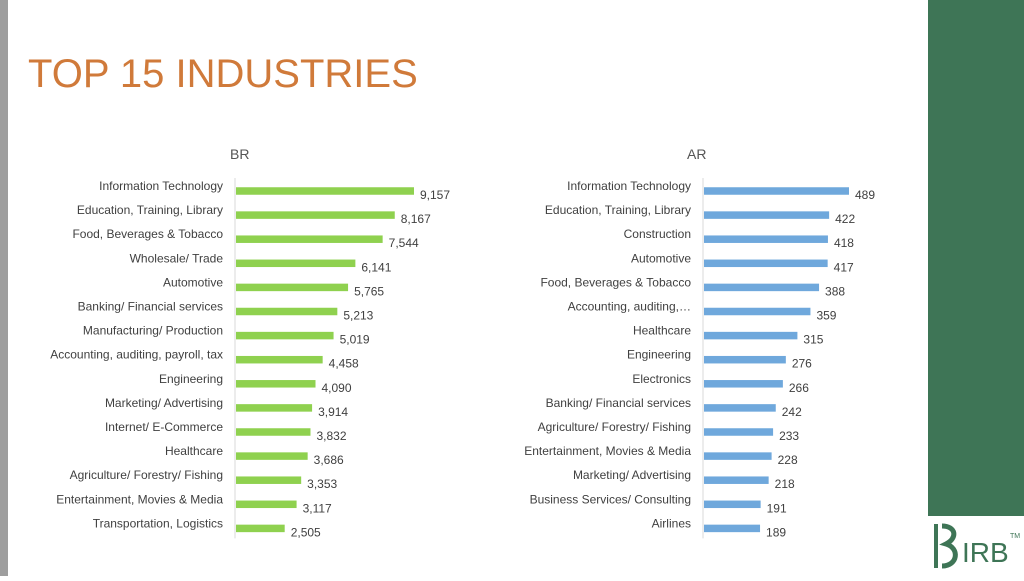 The height and width of the screenshot is (581, 1024). What do you see at coordinates (333, 412) in the screenshot?
I see `value-label: 3,914` at bounding box center [333, 412].